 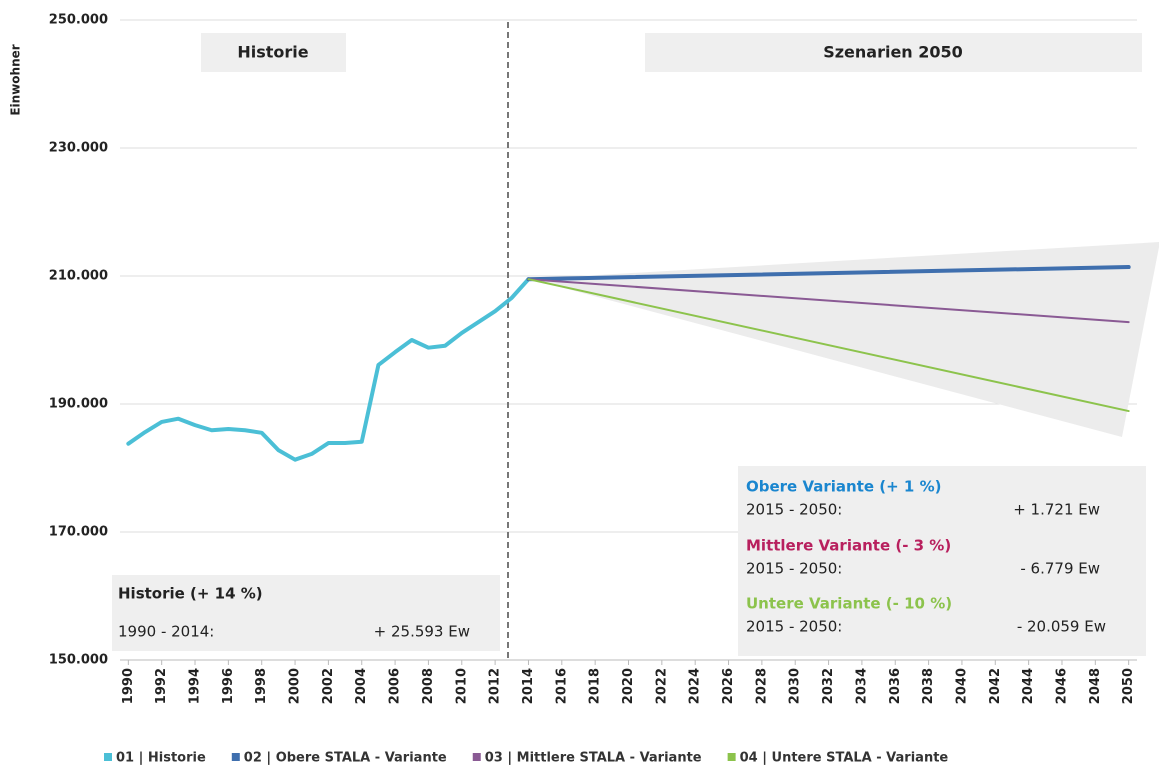 What do you see at coordinates (1060, 569) in the screenshot?
I see `note-change: - 6.779 Ew` at bounding box center [1060, 569].